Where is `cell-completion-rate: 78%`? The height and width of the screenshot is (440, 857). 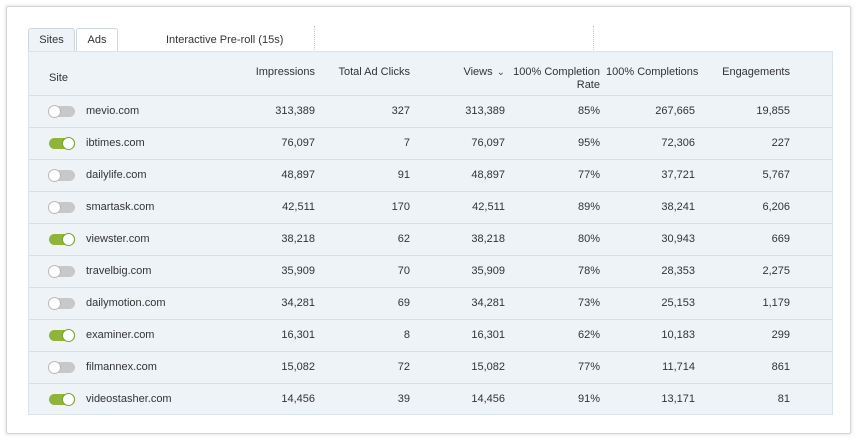 cell-completion-rate: 78% is located at coordinates (588, 271).